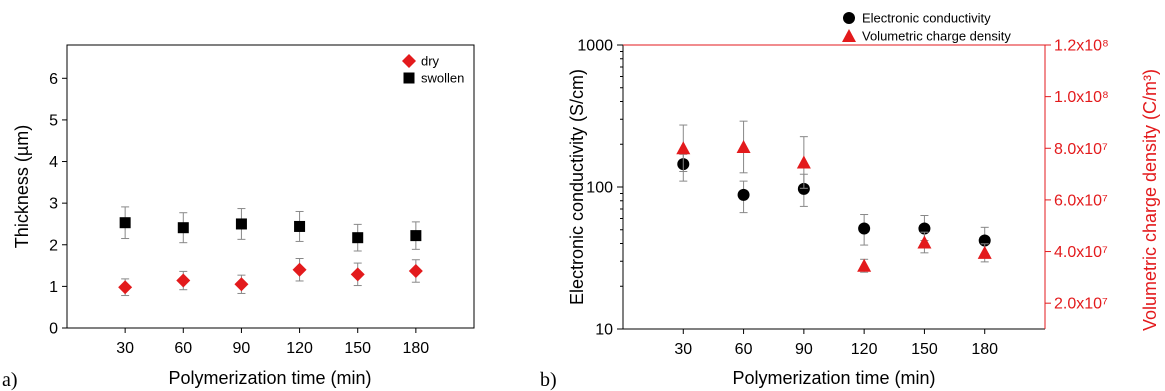 This screenshot has height=391, width=1165. Describe the element at coordinates (683, 349) in the screenshot. I see `chart-b-x-tick-label: 30` at that location.